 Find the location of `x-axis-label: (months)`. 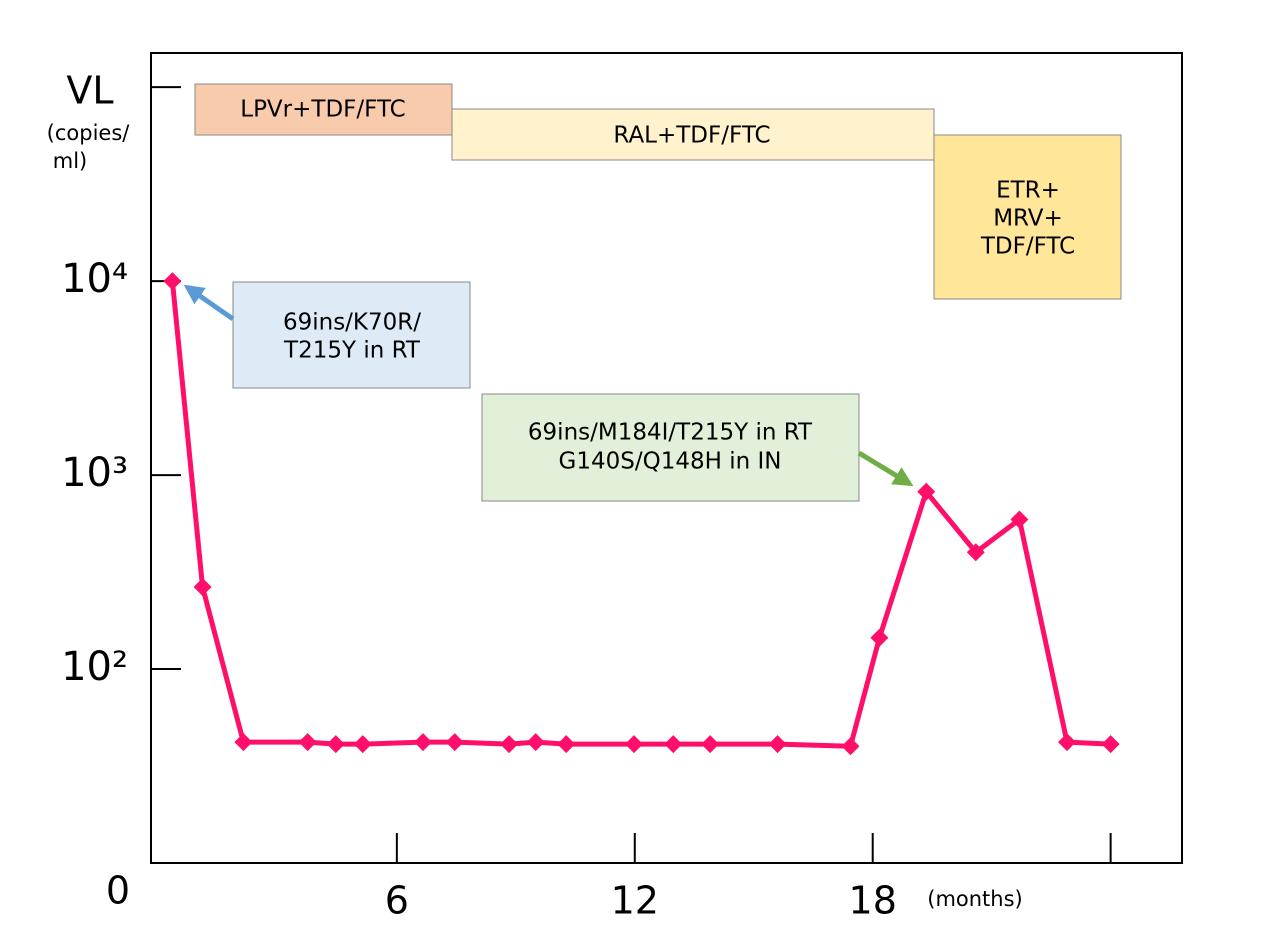

x-axis-label: (months) is located at coordinates (974, 899).